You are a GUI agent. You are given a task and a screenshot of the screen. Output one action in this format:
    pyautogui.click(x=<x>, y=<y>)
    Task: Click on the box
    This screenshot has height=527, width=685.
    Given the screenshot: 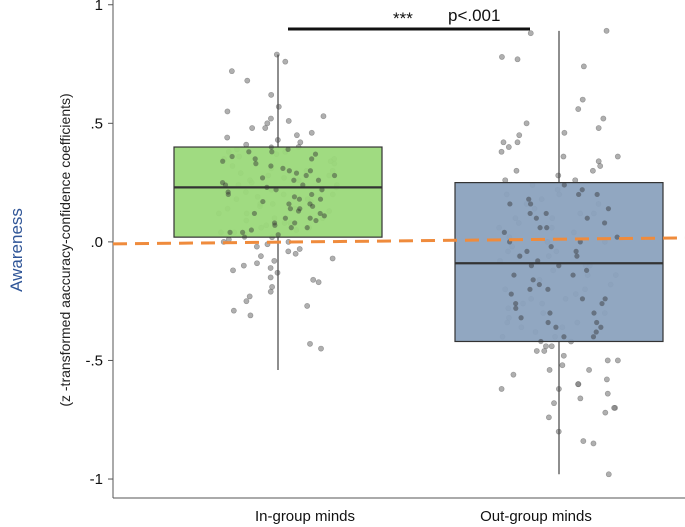 What is the action you would take?
    pyautogui.click(x=278, y=192)
    